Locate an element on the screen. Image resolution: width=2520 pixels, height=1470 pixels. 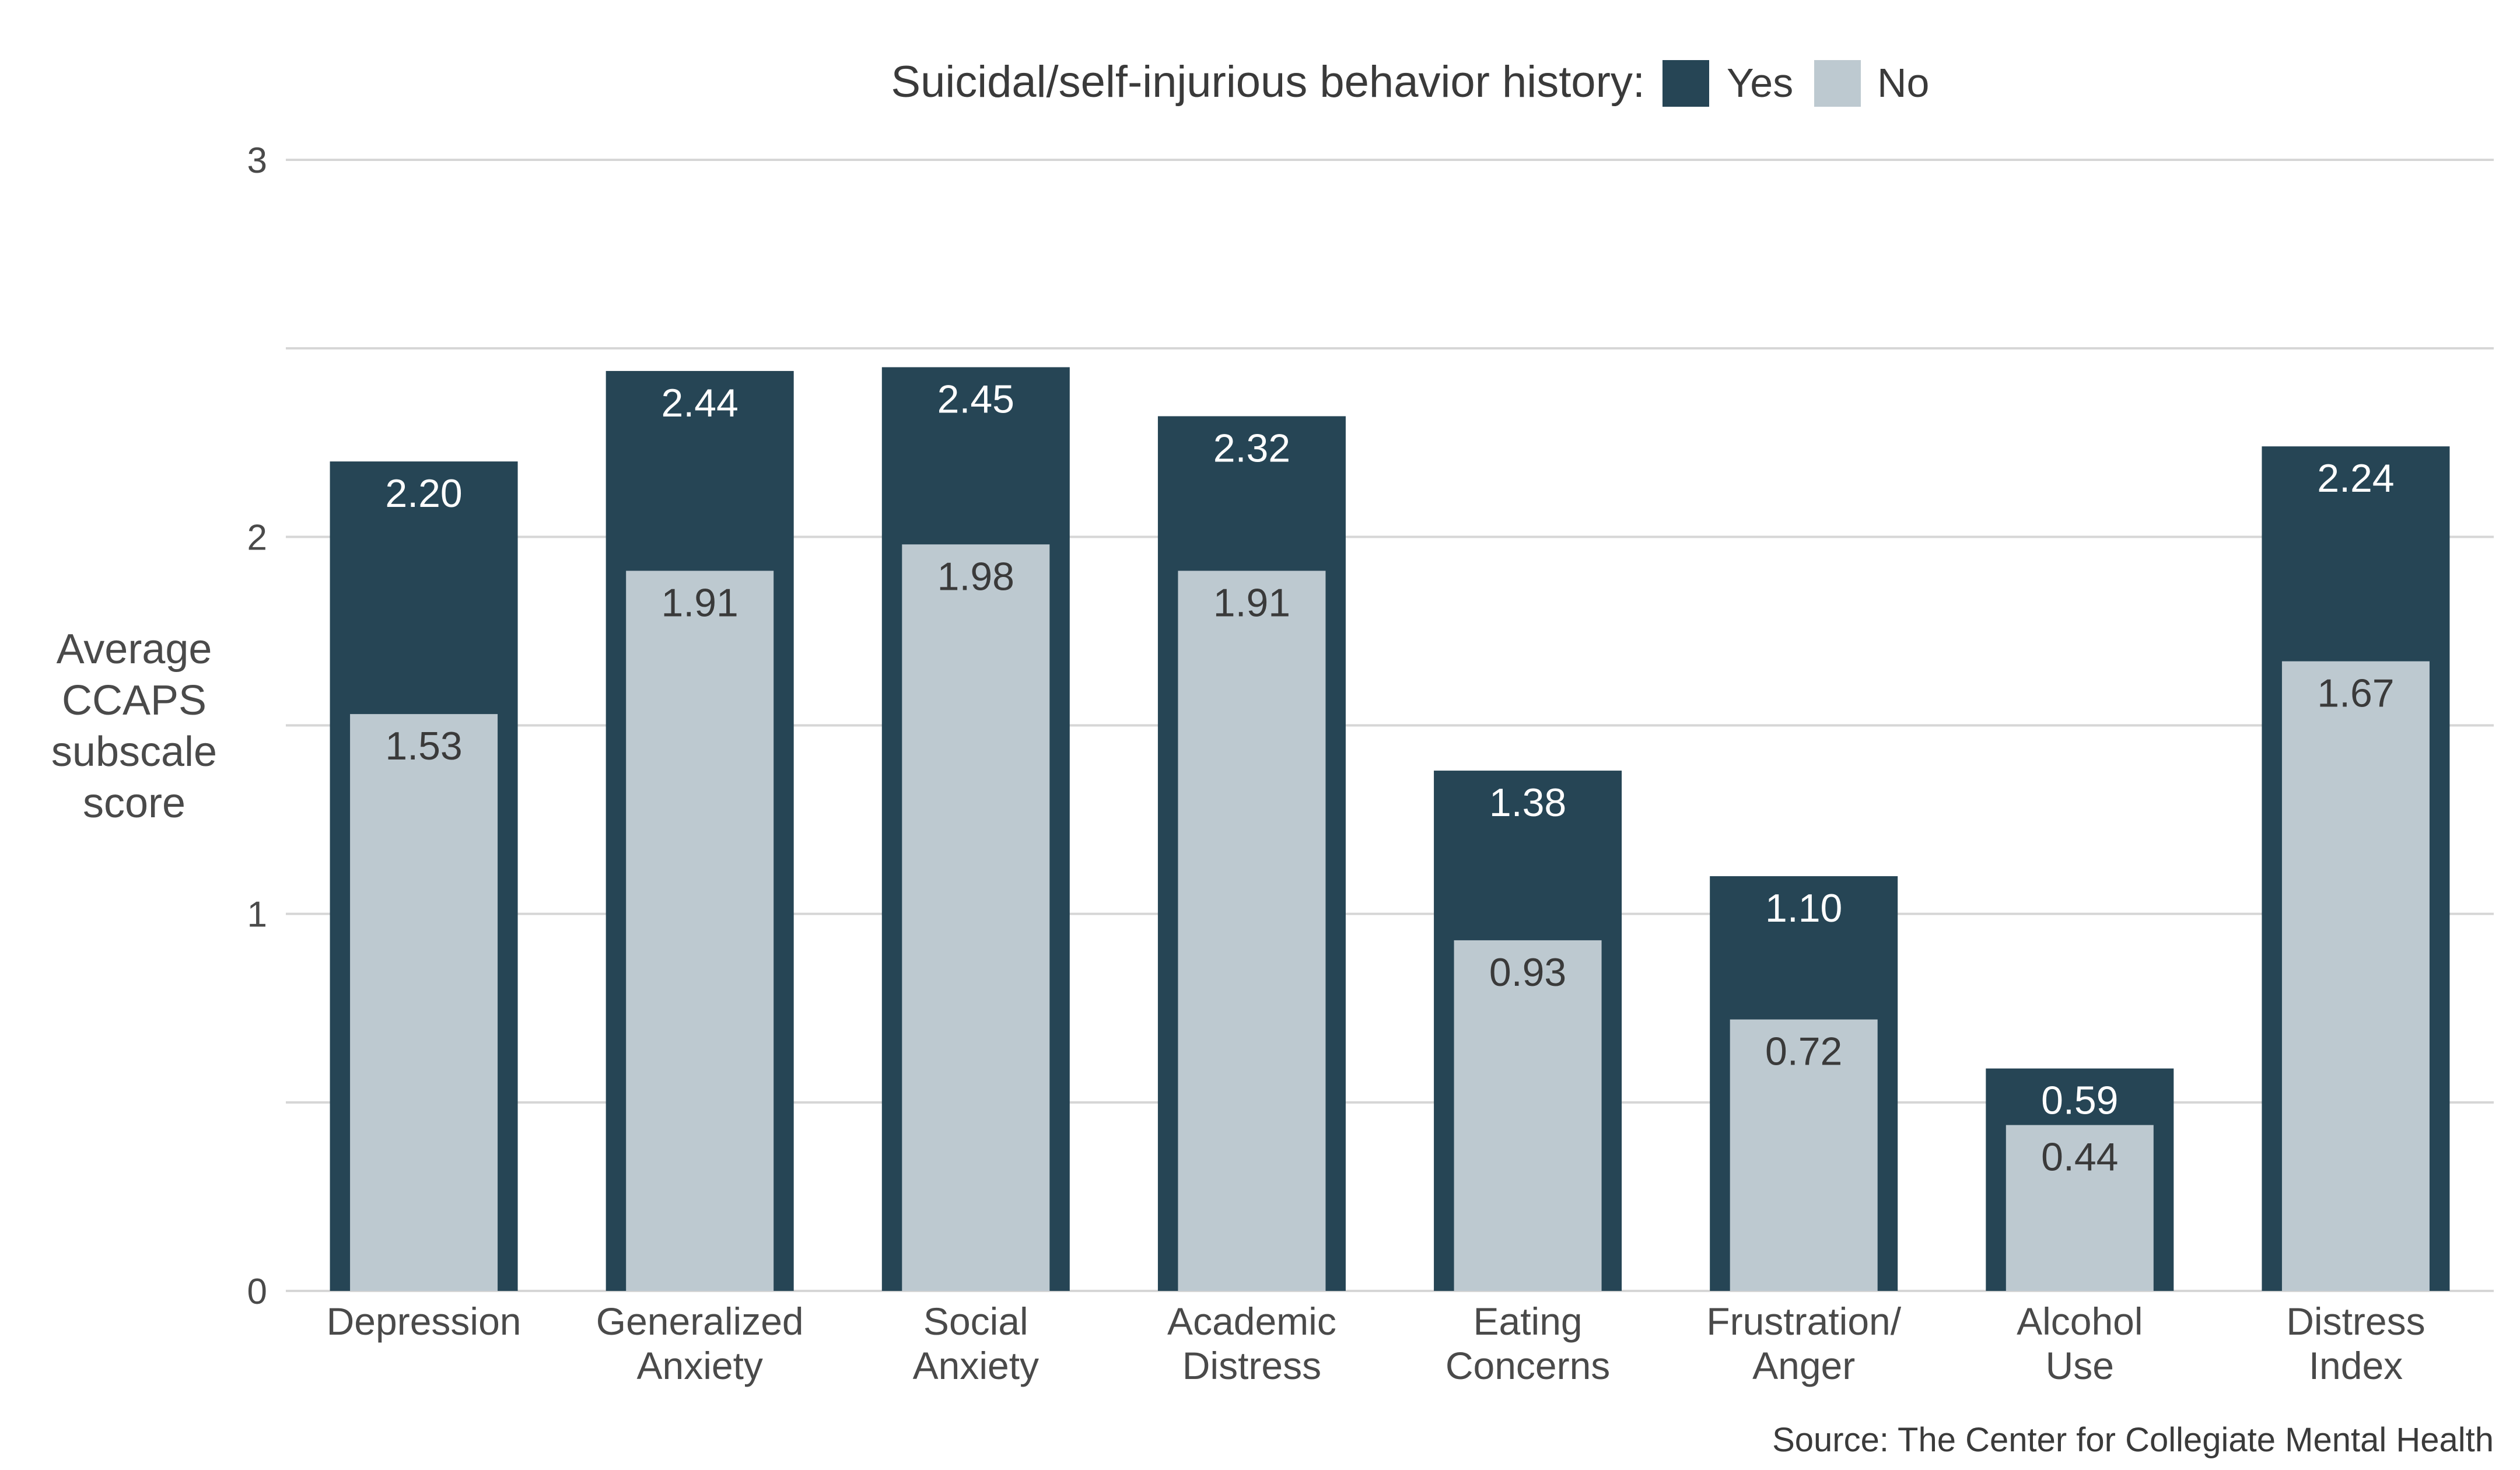
x-tick-label: Academic Distress is located at coordinates (1251, 1343).